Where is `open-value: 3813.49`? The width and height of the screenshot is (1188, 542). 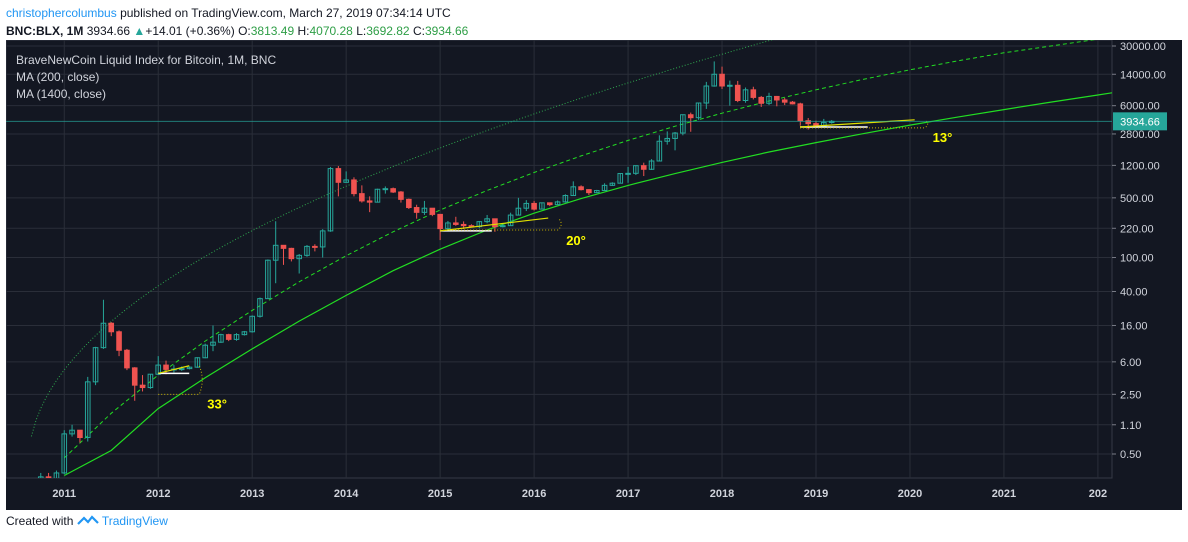
open-value: 3813.49 is located at coordinates (272, 31).